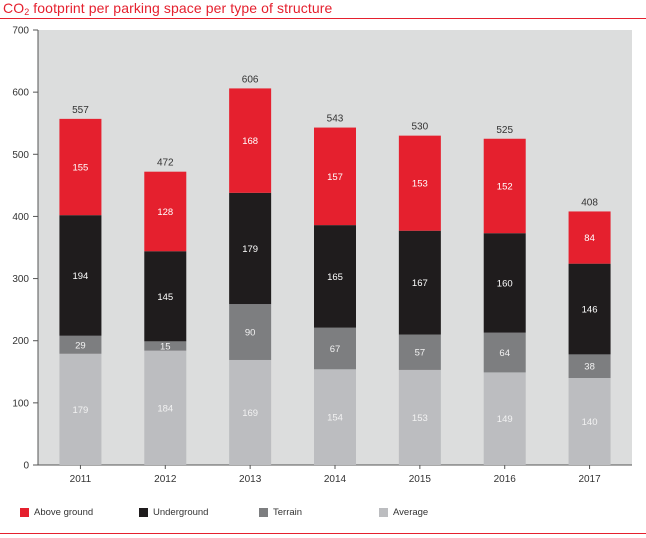 Image resolution: width=646 pixels, height=538 pixels. I want to click on x-tick-label: 2012, so click(165, 479).